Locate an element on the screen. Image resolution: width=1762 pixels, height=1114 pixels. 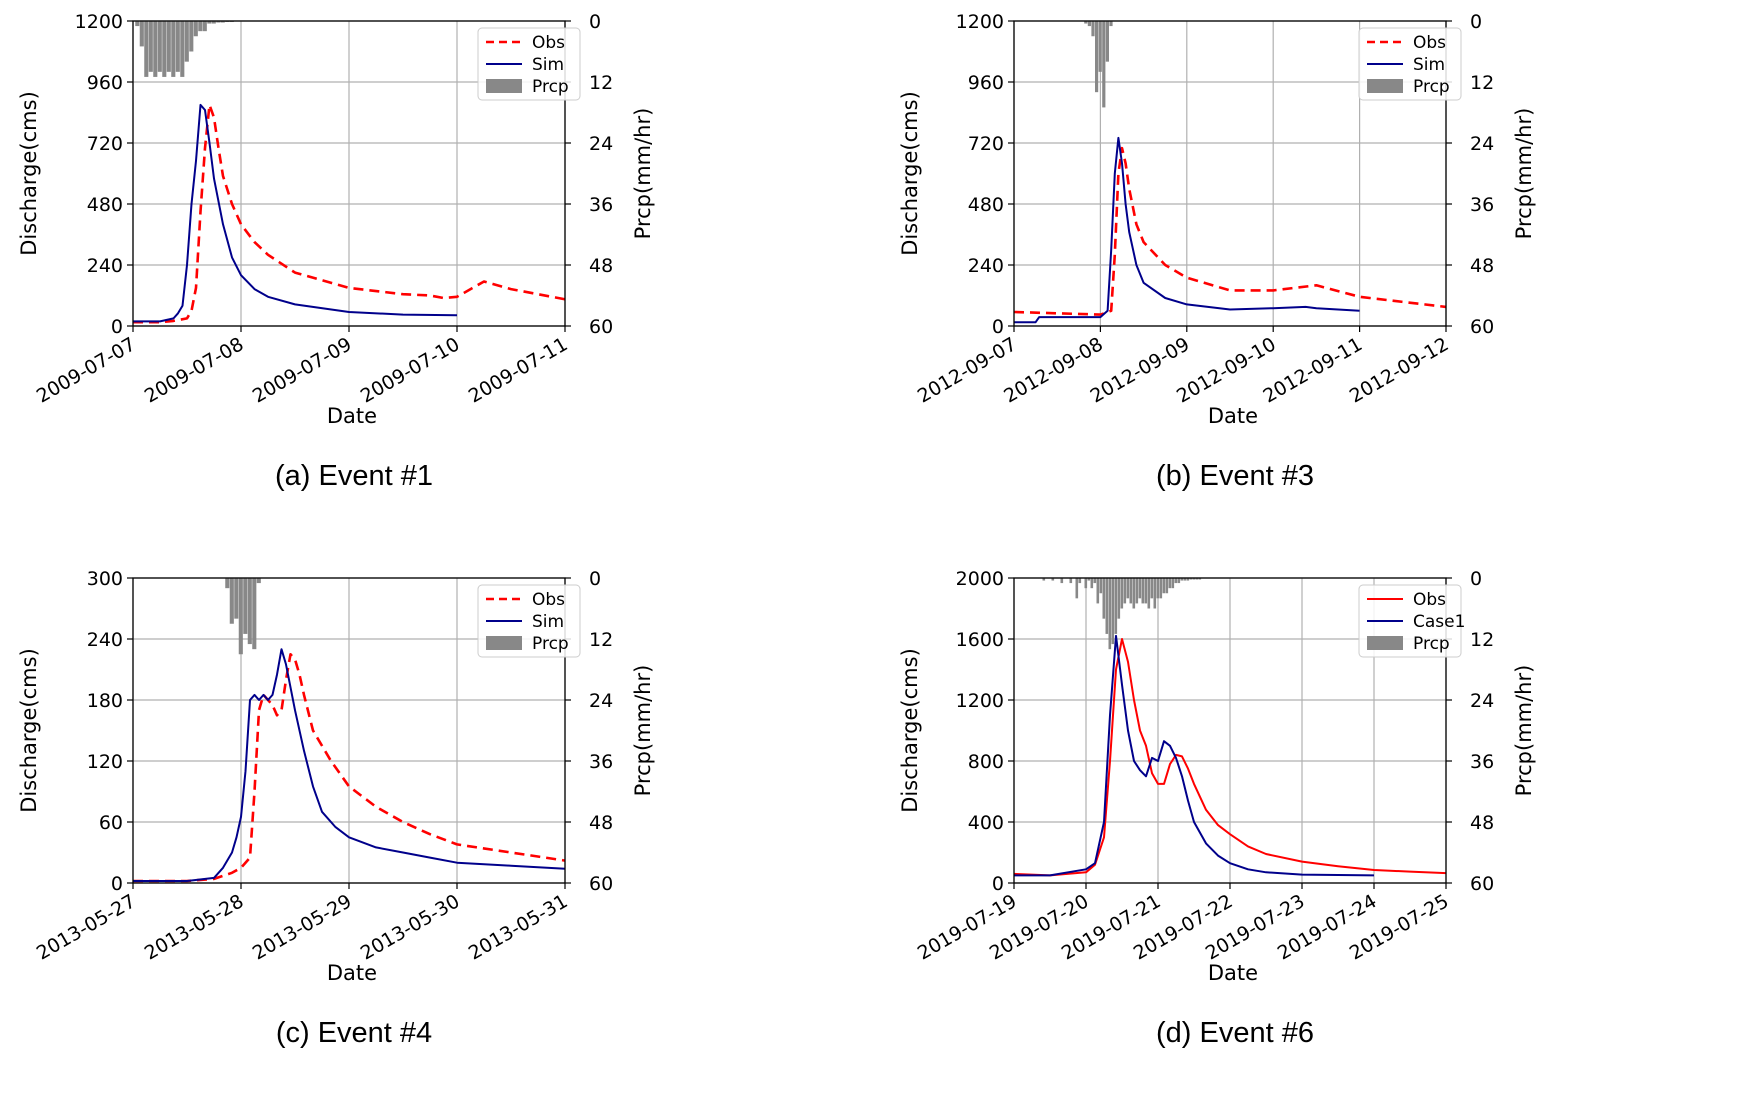
y-tick-label: 120 is located at coordinates (105, 762).